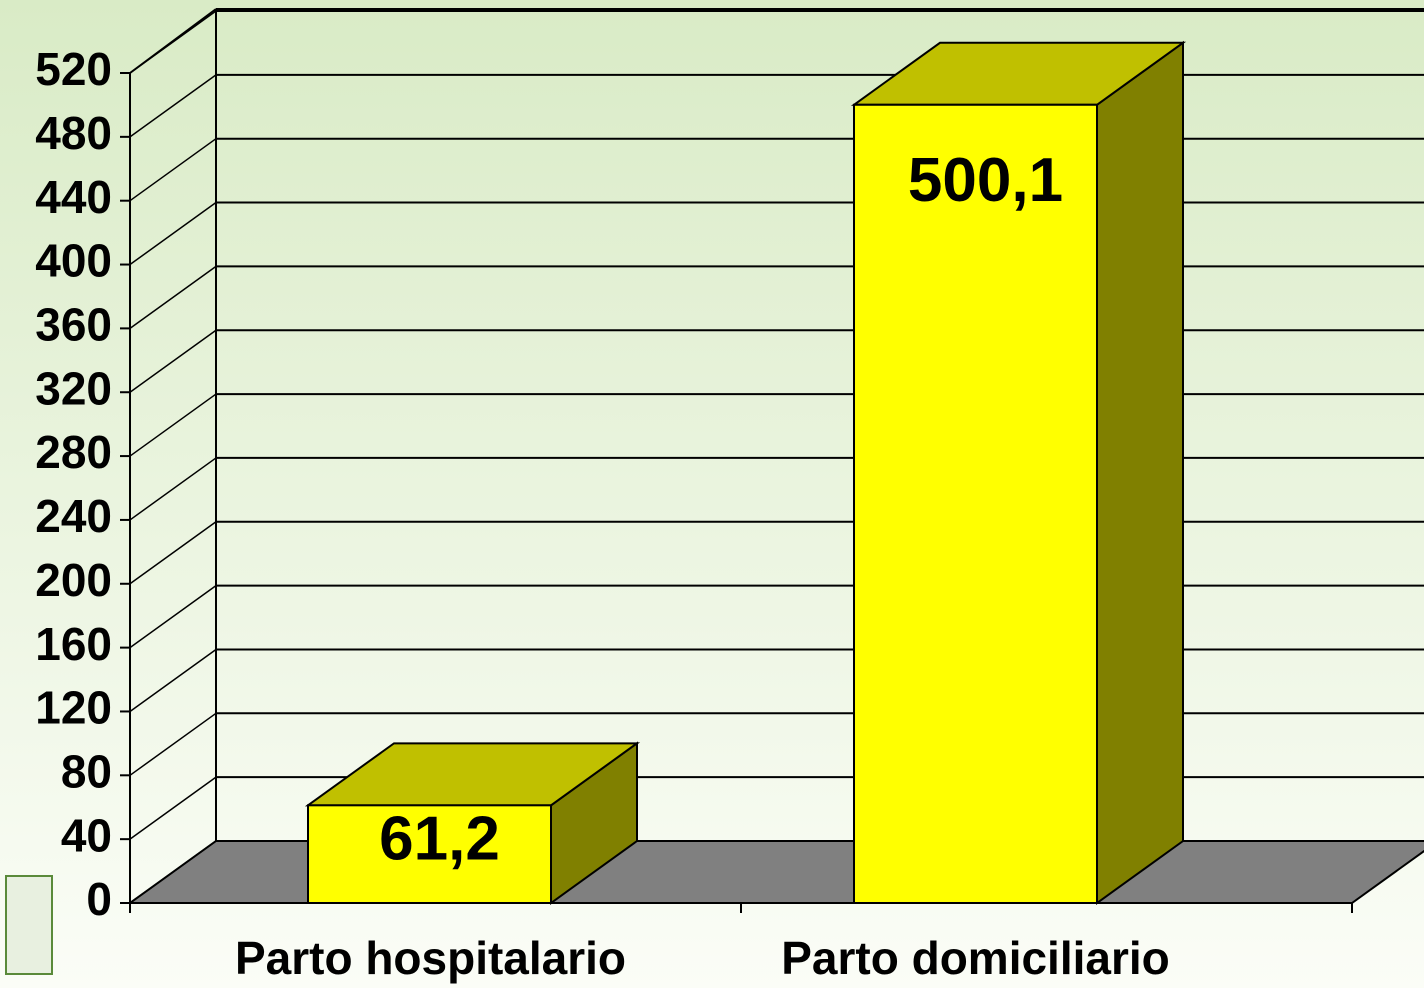 The height and width of the screenshot is (988, 1424). I want to click on y-tick-label: 200, so click(73, 580).